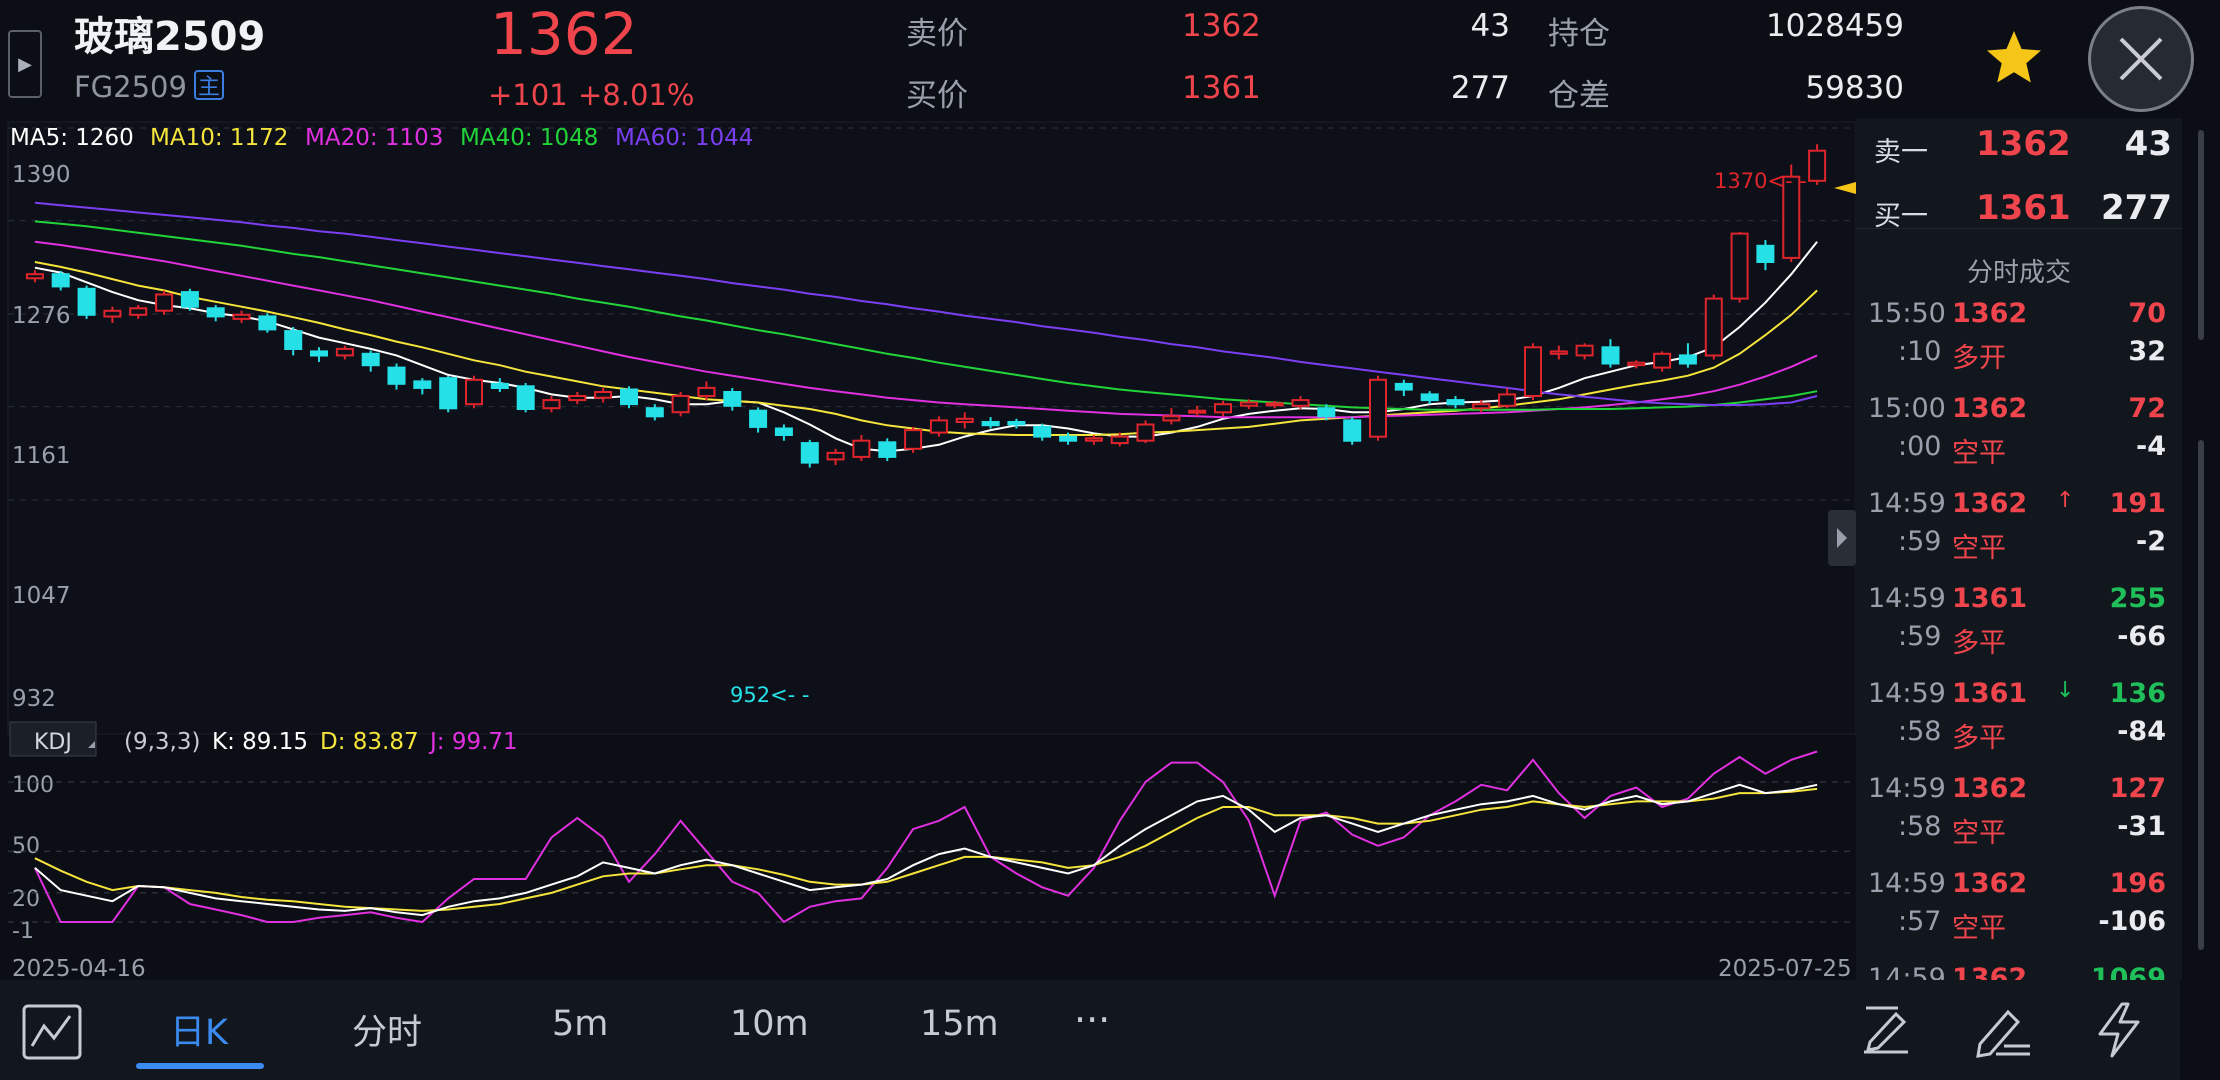 Image resolution: width=2220 pixels, height=1080 pixels. What do you see at coordinates (2065, 690) in the screenshot?
I see `arrow-down-icon: ↓` at bounding box center [2065, 690].